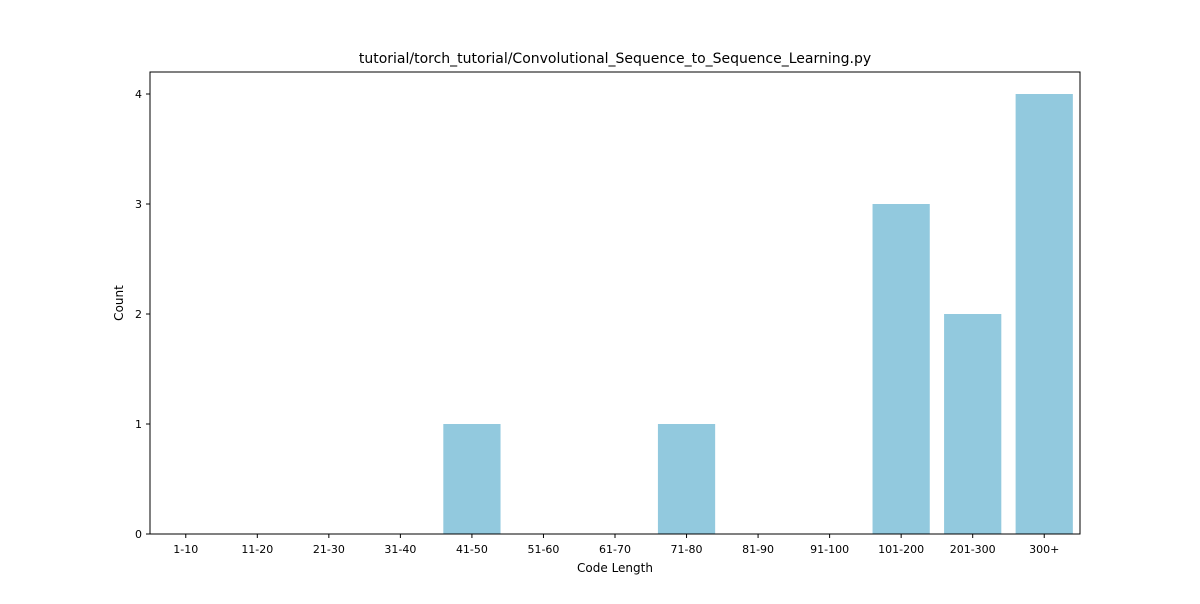 Image resolution: width=1200 pixels, height=604 pixels. What do you see at coordinates (543, 549) in the screenshot?
I see `x-tick-label: 51-60` at bounding box center [543, 549].